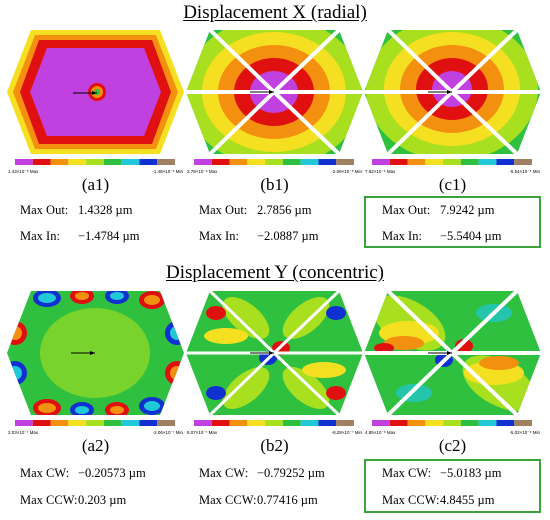 This screenshot has height=520, width=550. I want to click on stat-max-in-a1: Max In: −1.4784 µm, so click(79, 236).